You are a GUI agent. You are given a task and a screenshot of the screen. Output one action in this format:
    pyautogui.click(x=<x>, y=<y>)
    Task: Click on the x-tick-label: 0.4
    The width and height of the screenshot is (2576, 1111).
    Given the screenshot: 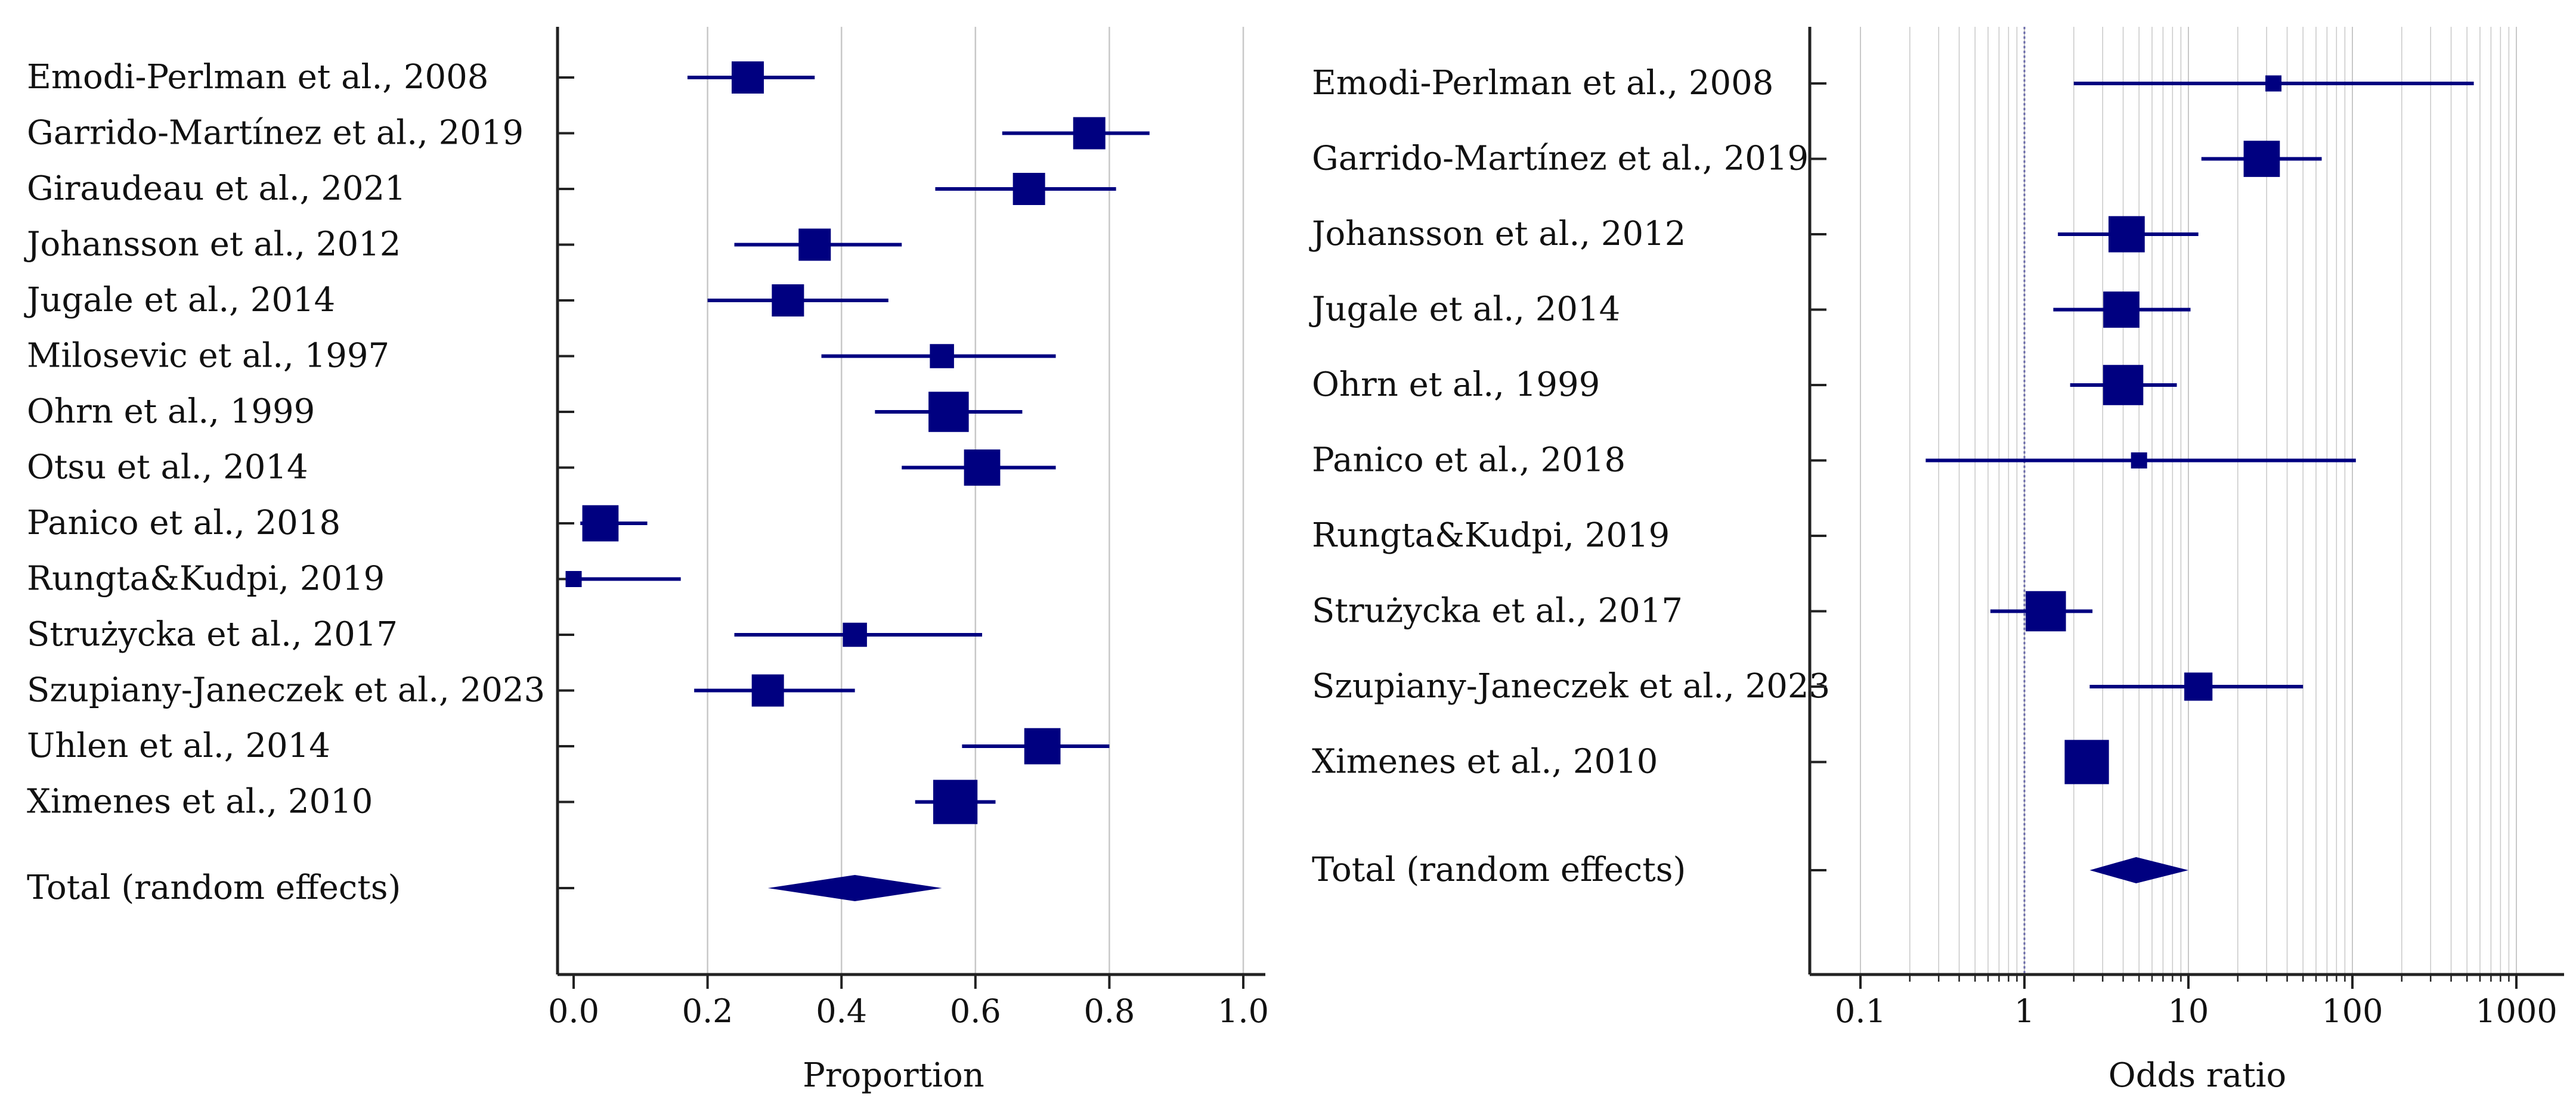 What is the action you would take?
    pyautogui.click(x=841, y=1011)
    